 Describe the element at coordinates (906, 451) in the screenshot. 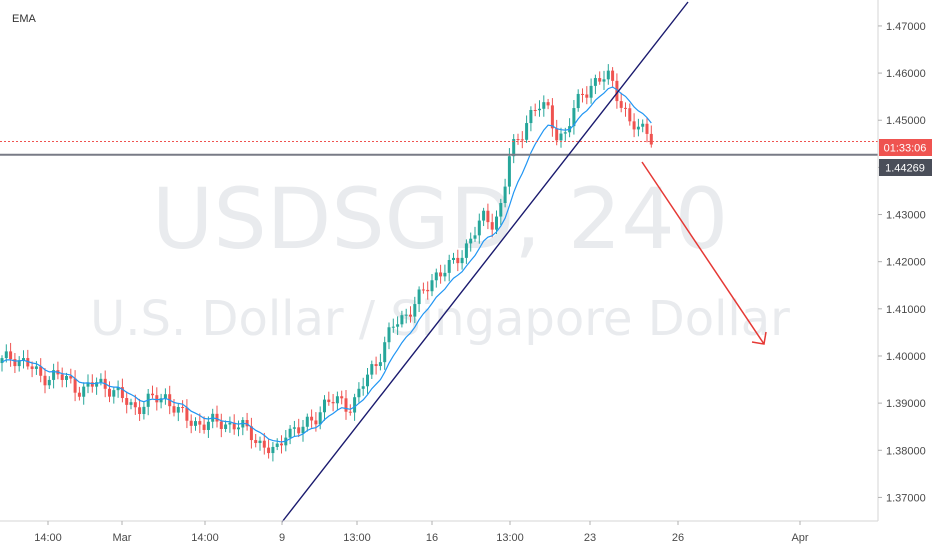

I see `y-tick-label: 1.38000` at that location.